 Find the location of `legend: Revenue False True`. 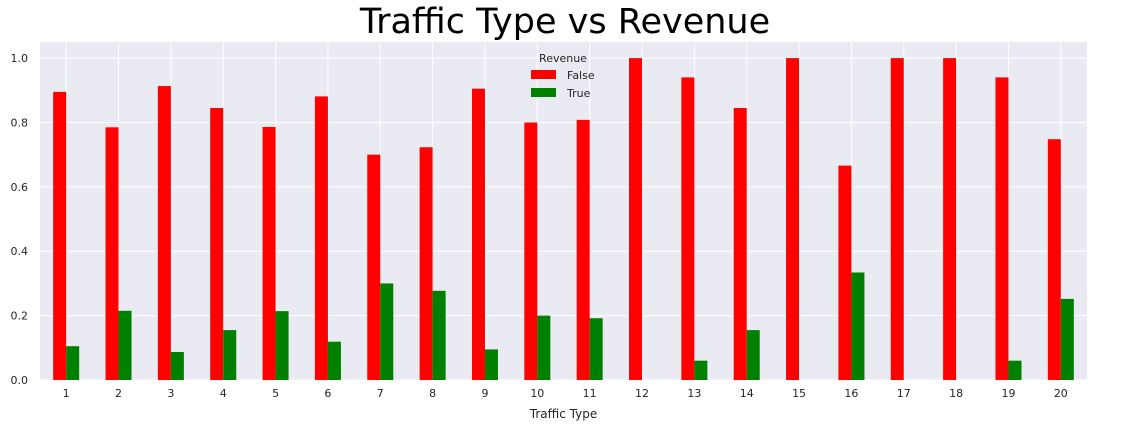

legend: Revenue False True is located at coordinates (563, 76).